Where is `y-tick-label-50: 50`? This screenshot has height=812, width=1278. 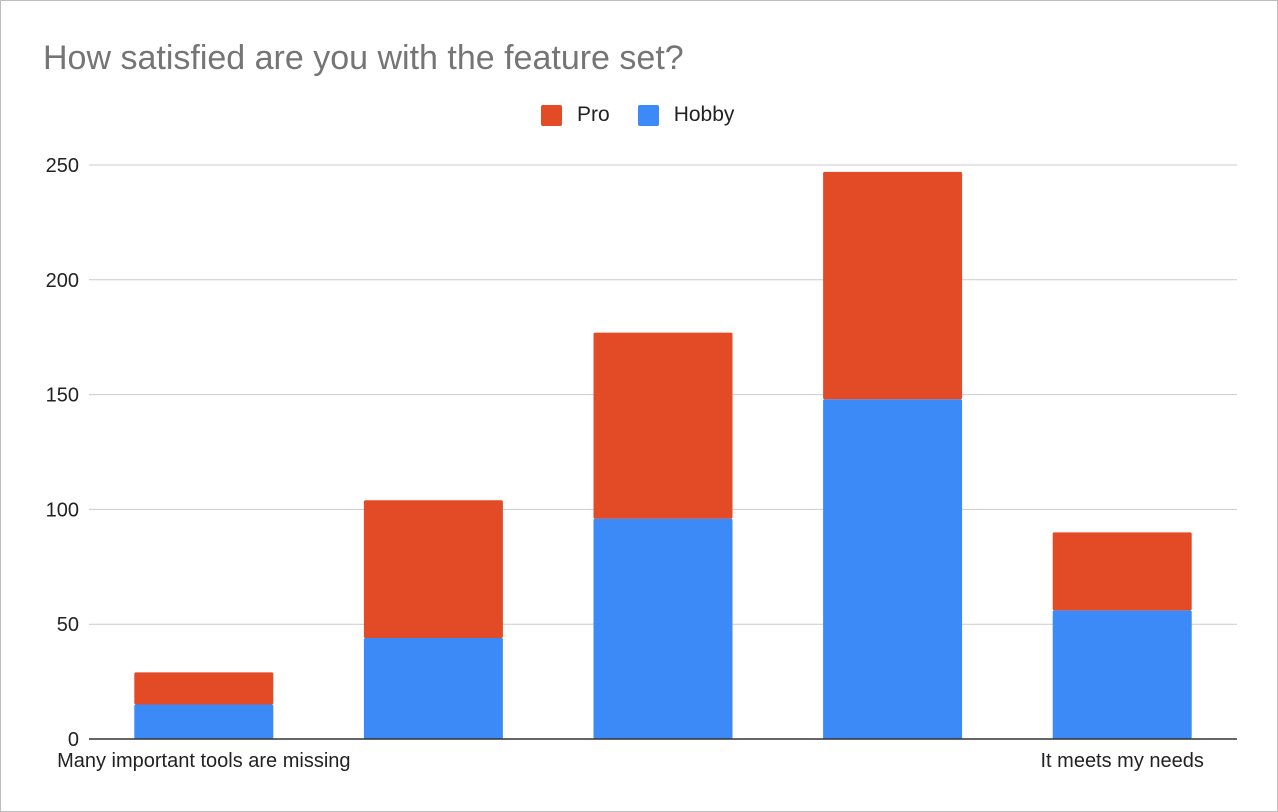
y-tick-label-50: 50 is located at coordinates (68, 625).